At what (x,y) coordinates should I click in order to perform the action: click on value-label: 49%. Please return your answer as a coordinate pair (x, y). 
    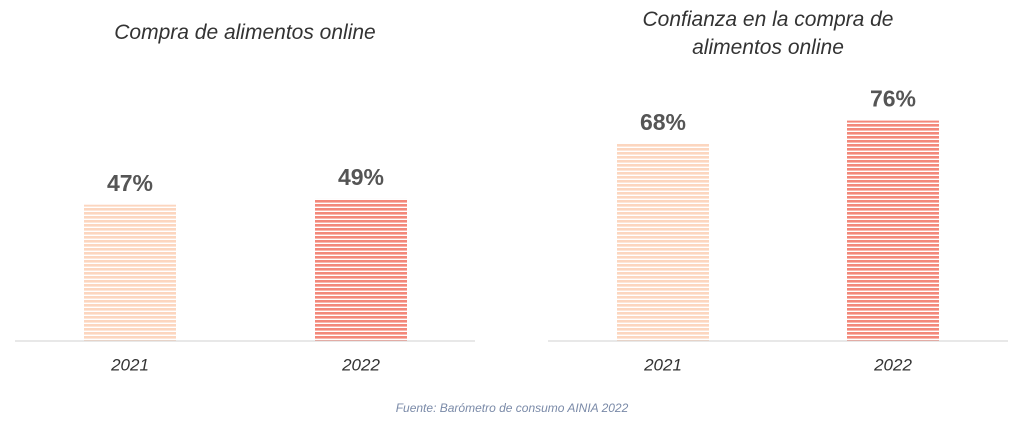
    Looking at the image, I should click on (361, 177).